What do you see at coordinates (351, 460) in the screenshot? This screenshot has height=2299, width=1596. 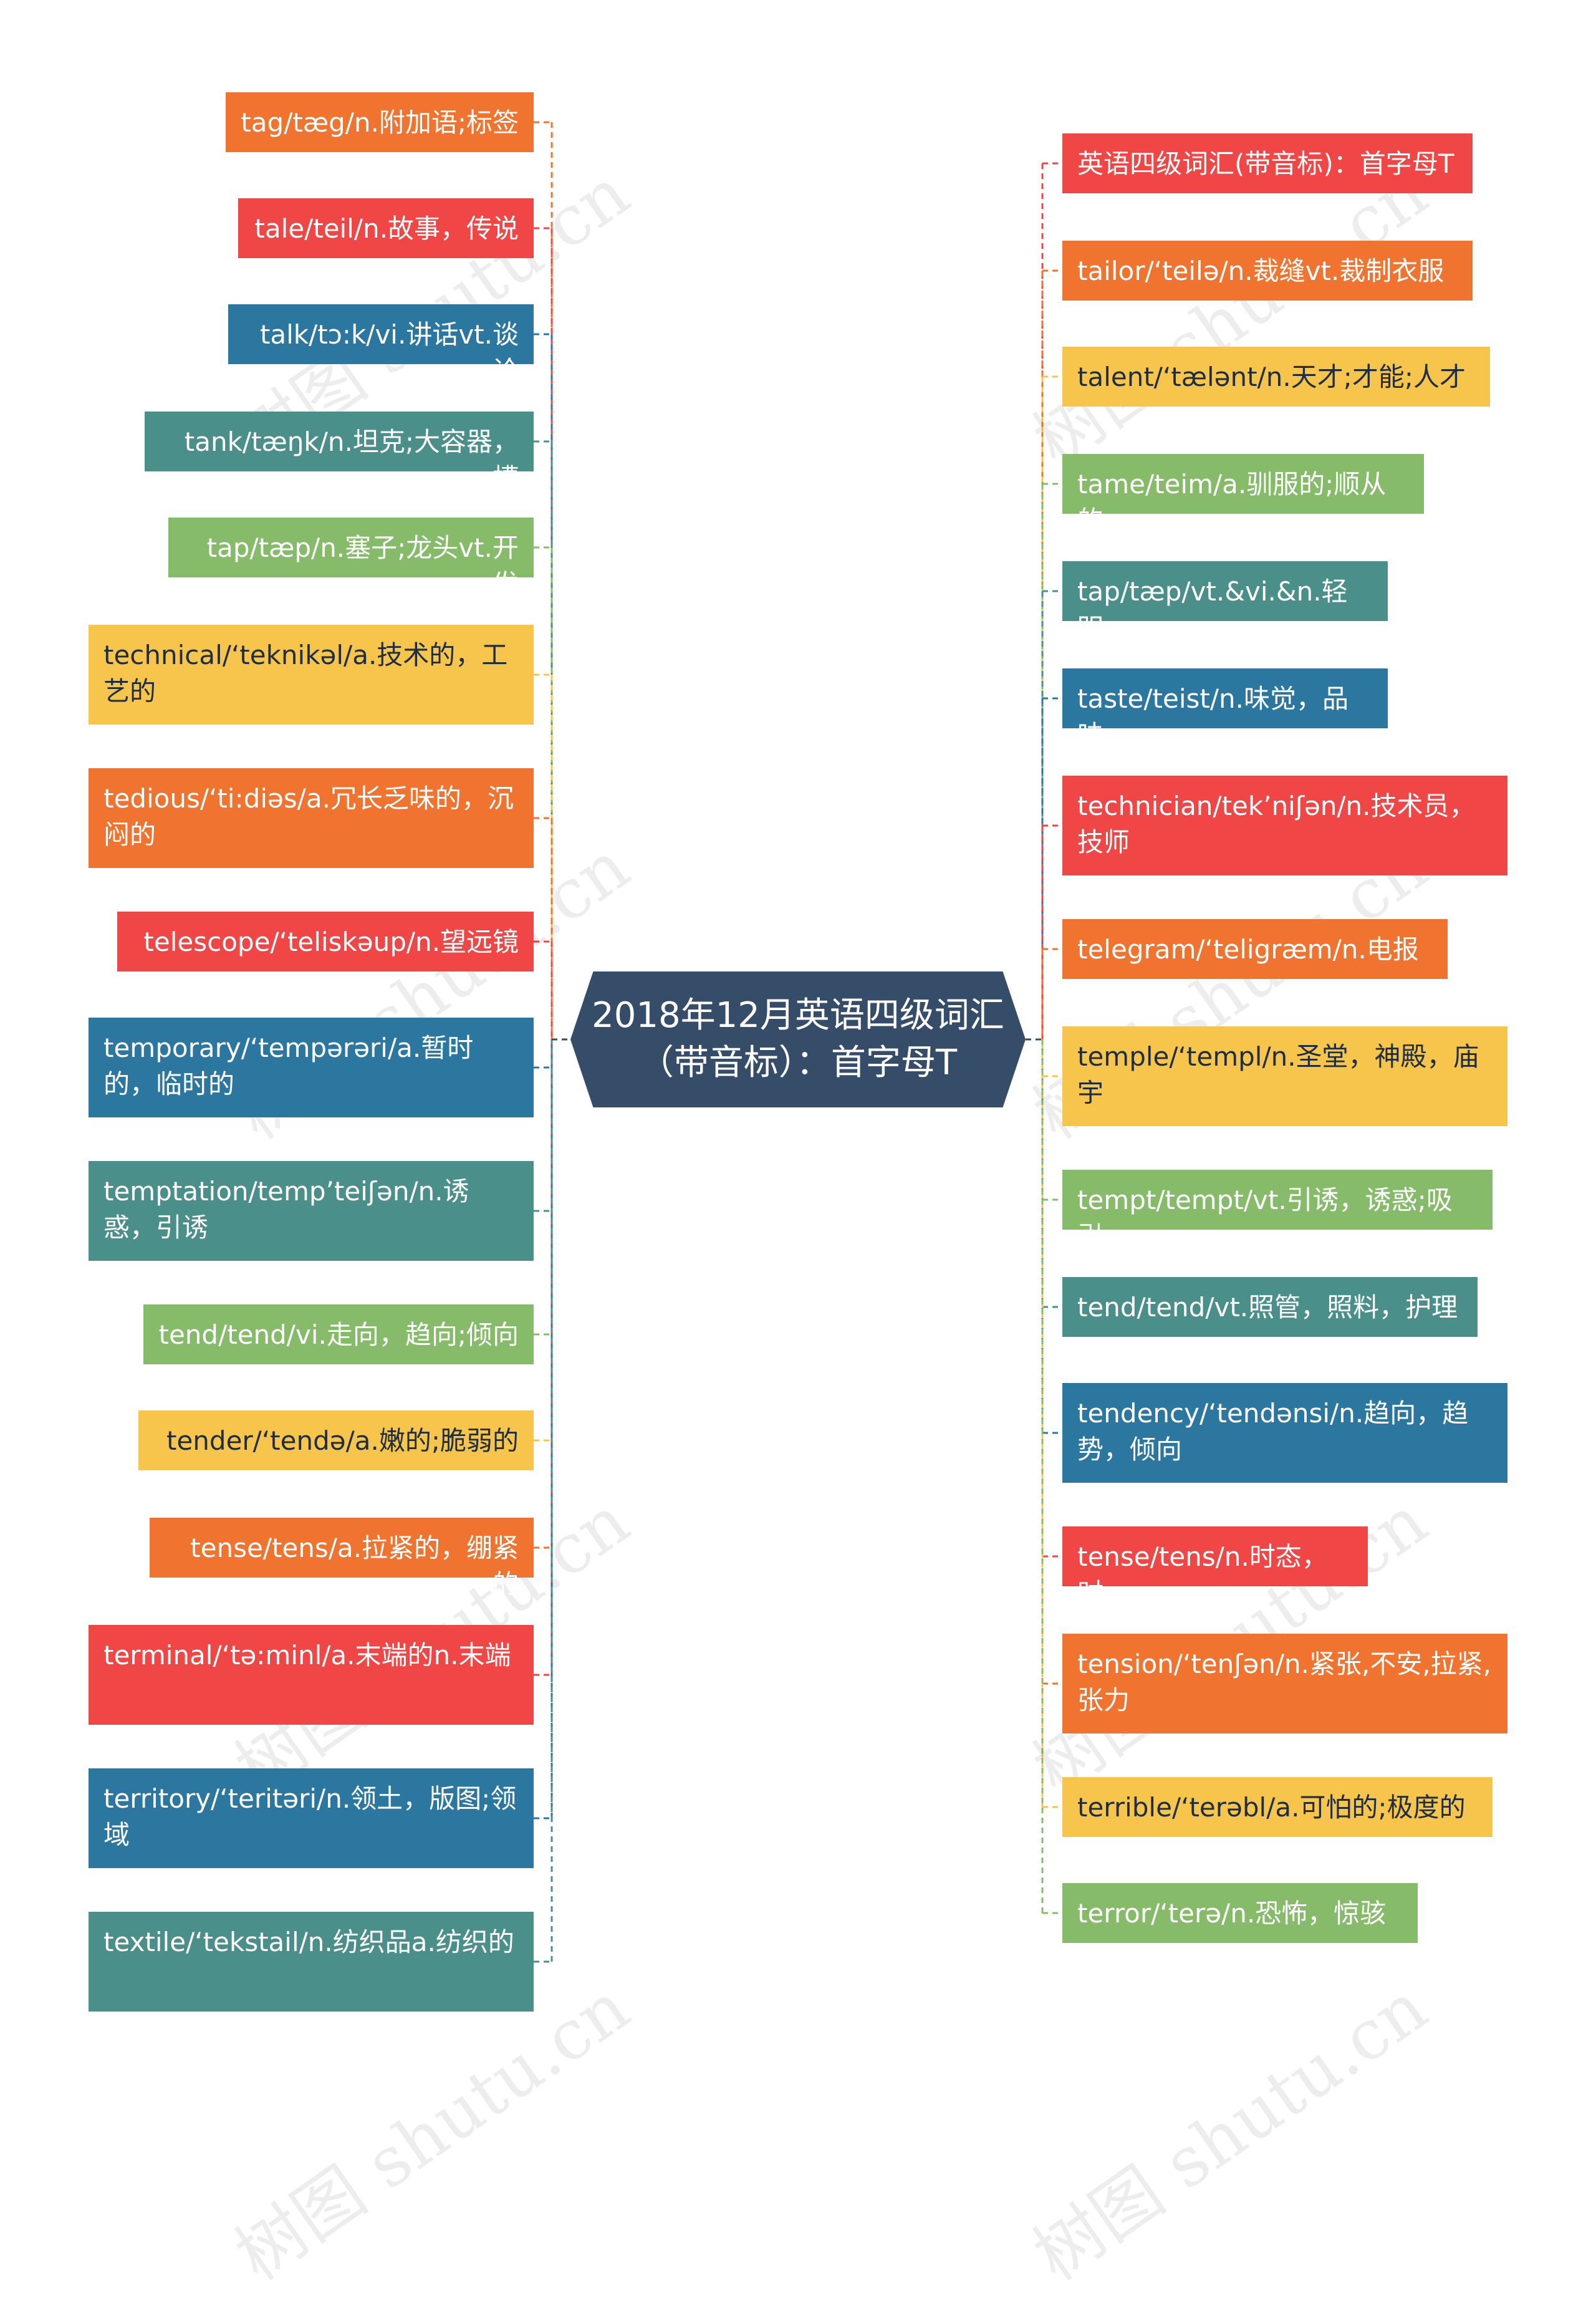 I see `left-node-label: tank/tæŋk/n.坦克;大容器，槽` at bounding box center [351, 460].